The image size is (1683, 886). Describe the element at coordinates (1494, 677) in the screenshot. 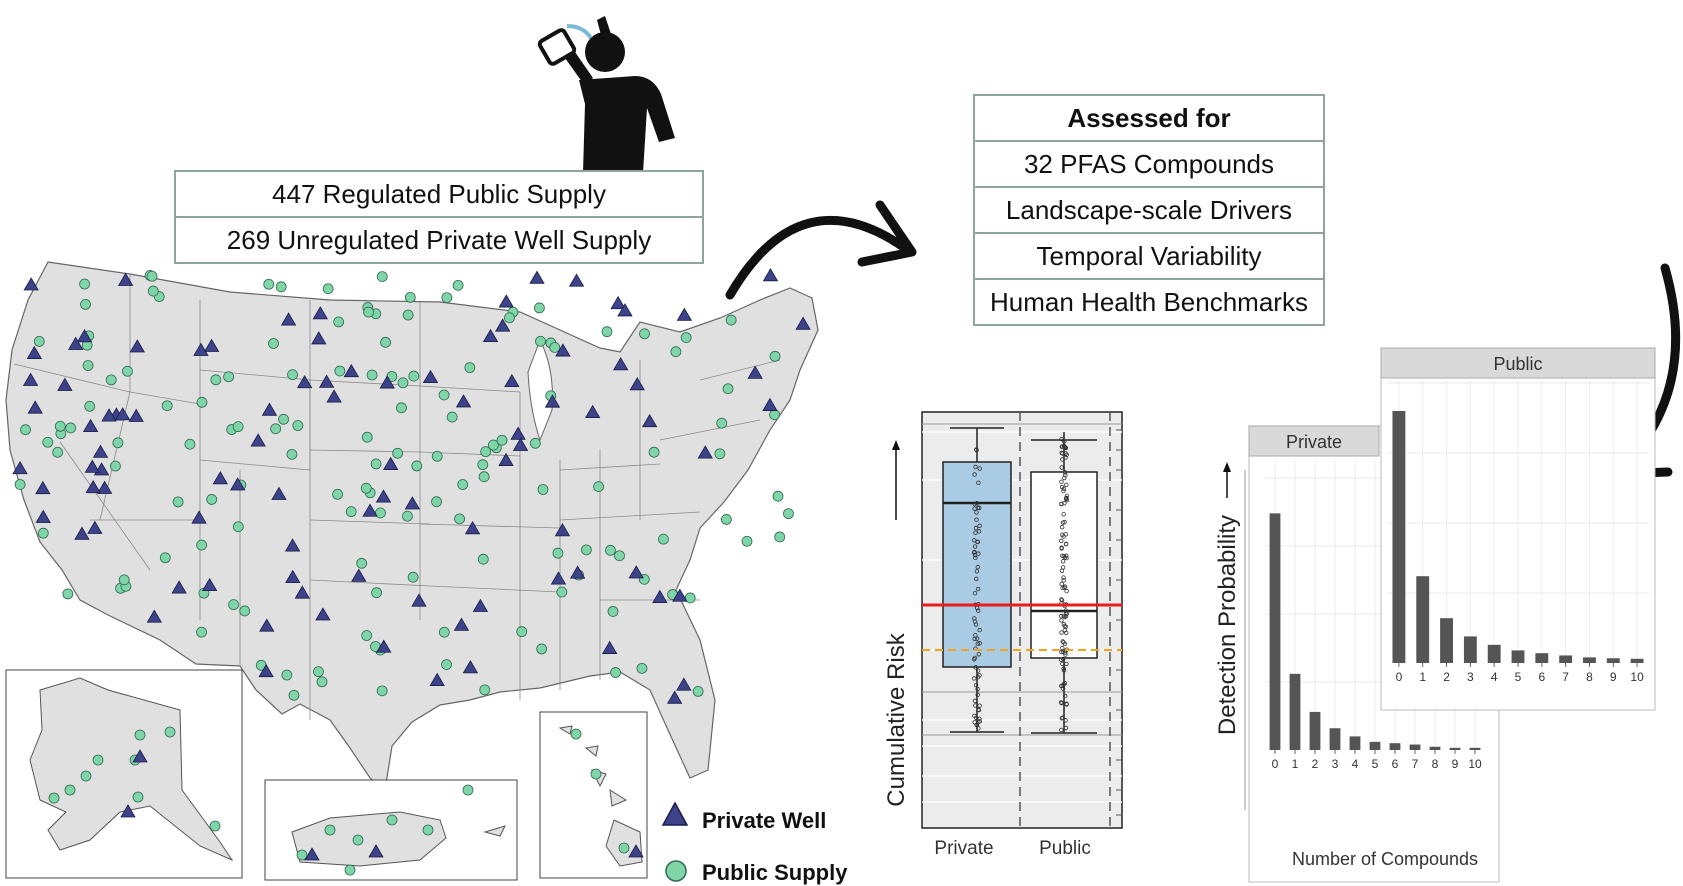

I see `tick-label: 4` at that location.